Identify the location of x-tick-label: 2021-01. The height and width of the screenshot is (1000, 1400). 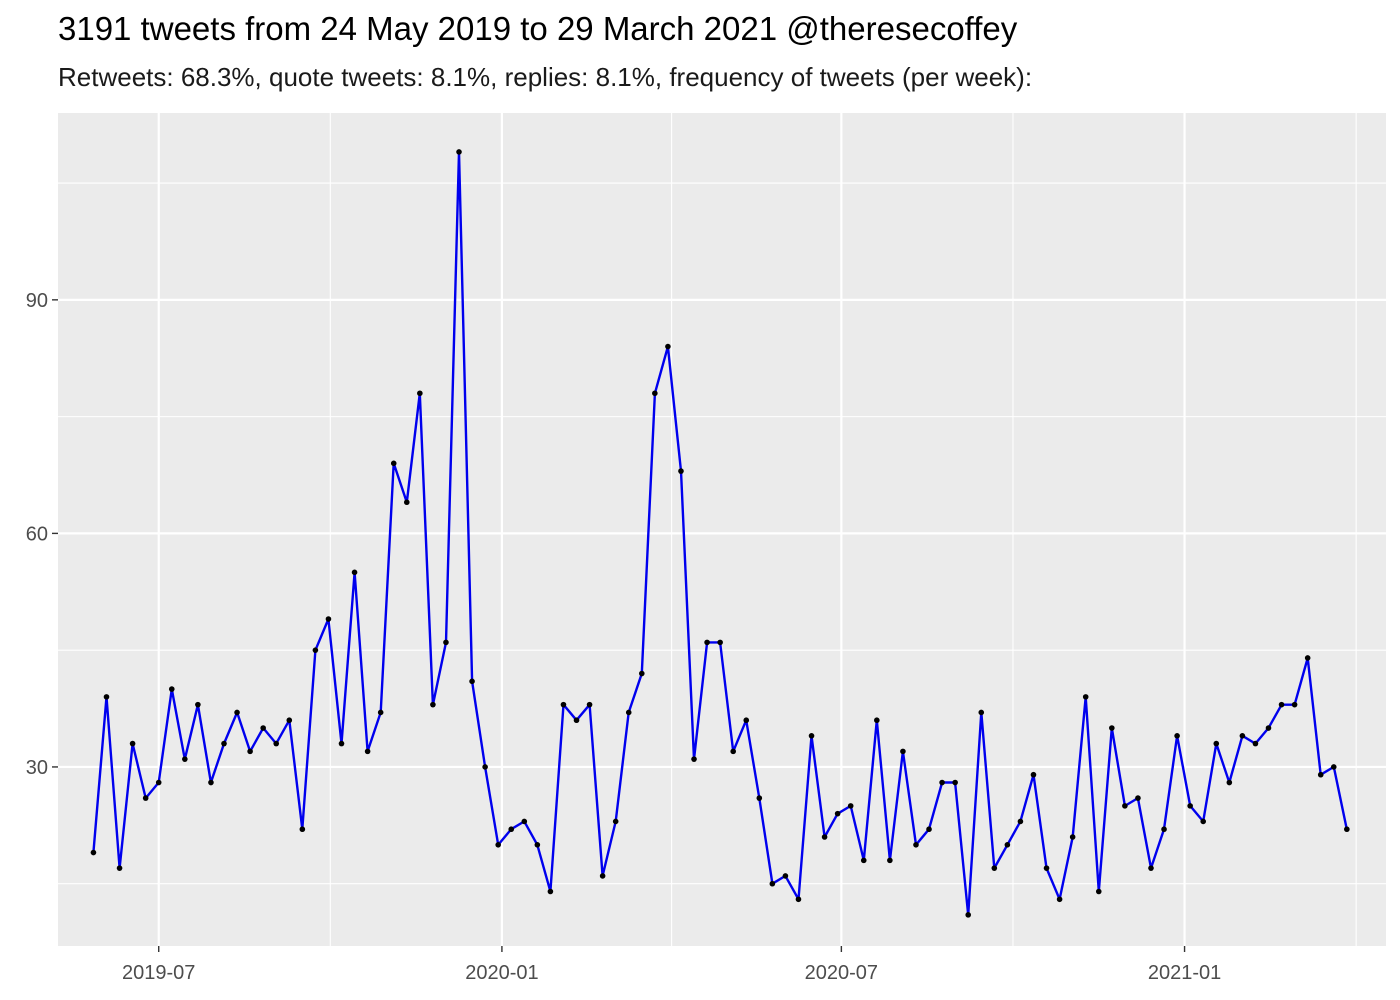
(1184, 973).